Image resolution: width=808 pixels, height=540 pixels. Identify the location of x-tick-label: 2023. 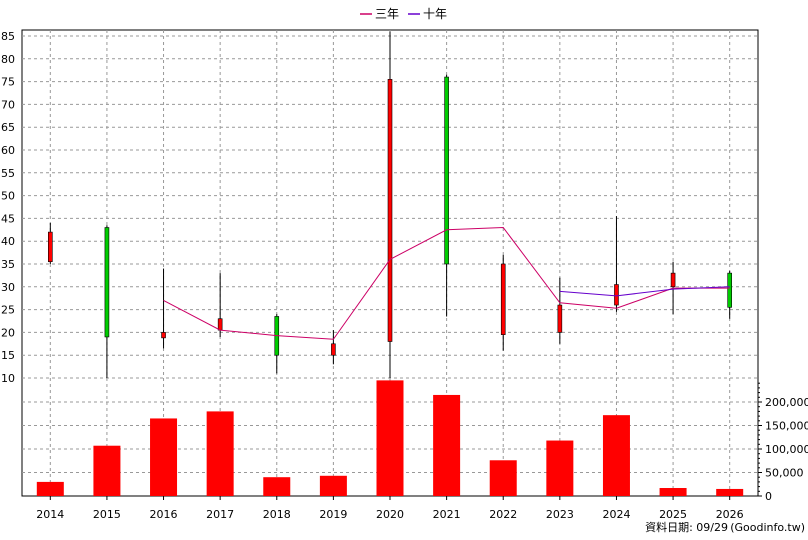
(560, 514).